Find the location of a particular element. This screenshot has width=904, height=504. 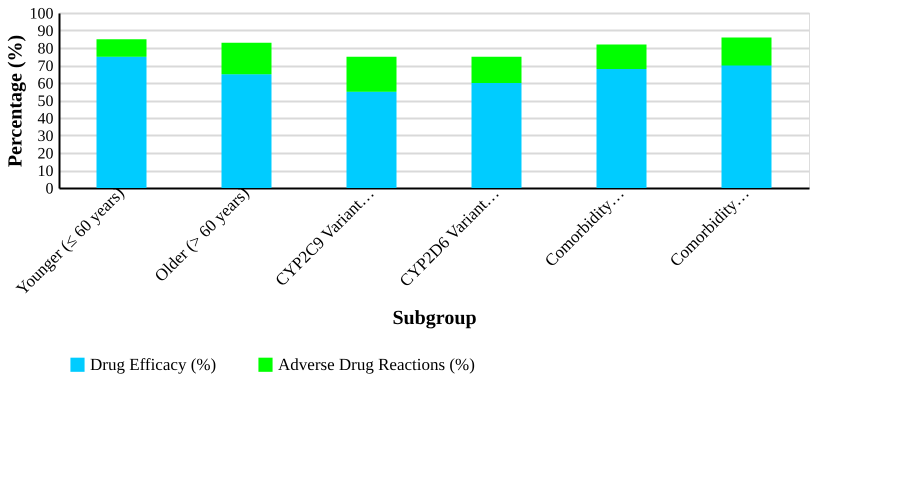

y-axis-title: Percentage (%) is located at coordinates (15, 101).